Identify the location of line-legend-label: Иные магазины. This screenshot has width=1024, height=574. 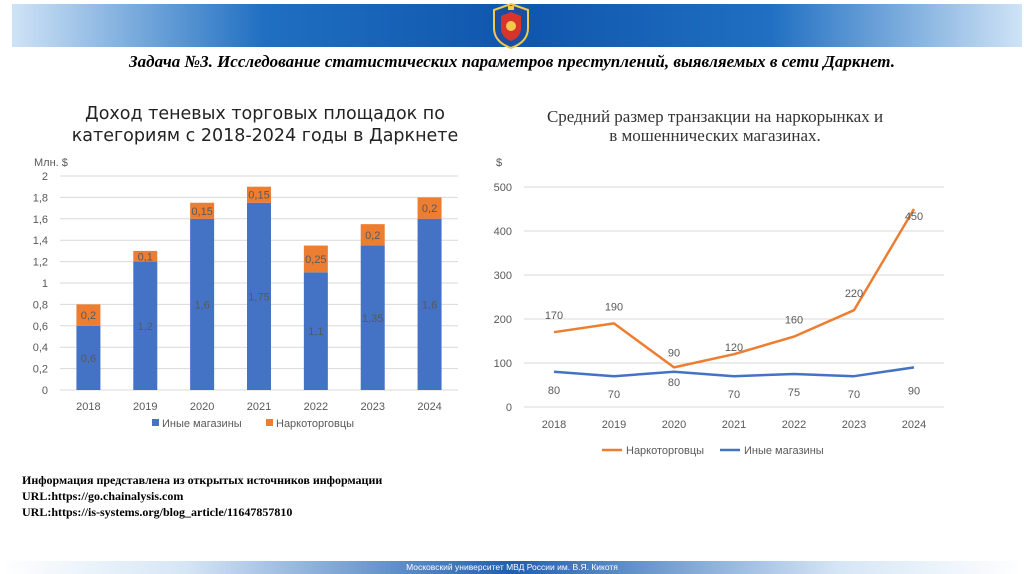
(784, 451).